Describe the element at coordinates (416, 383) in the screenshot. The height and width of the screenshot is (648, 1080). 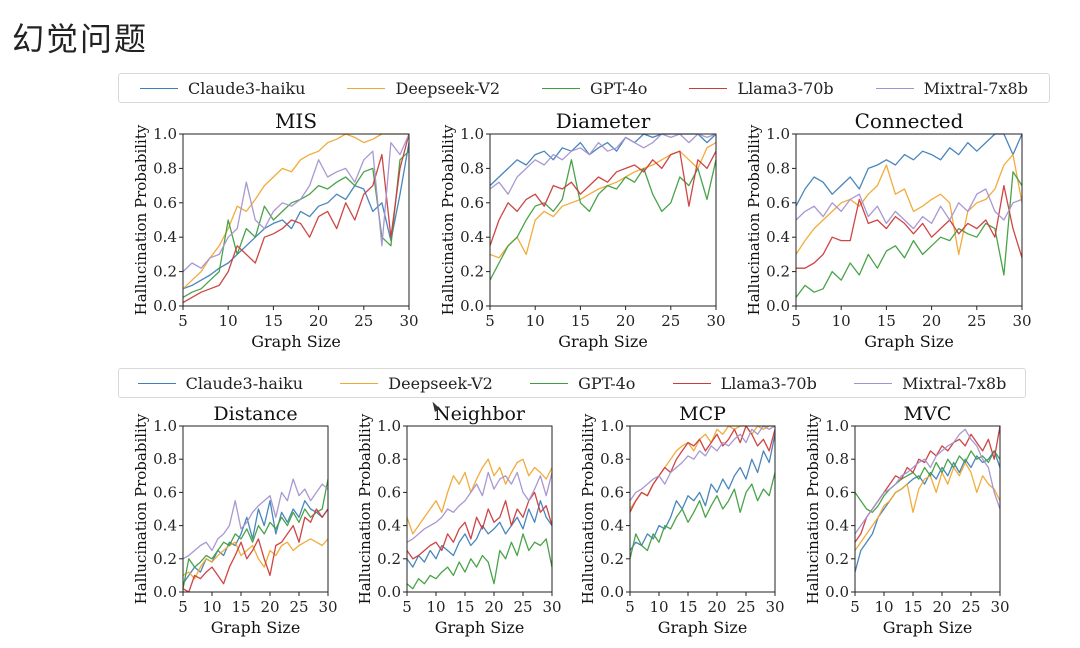
I see `legend-item: Deepseek-V2` at that location.